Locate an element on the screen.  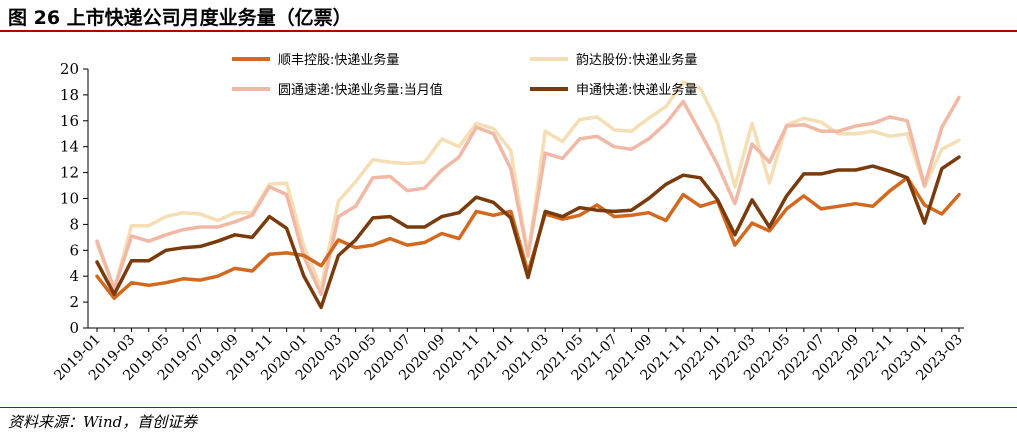
legend-label-2: 圆通速递:快递业务量:当月值 is located at coordinates (360, 90).